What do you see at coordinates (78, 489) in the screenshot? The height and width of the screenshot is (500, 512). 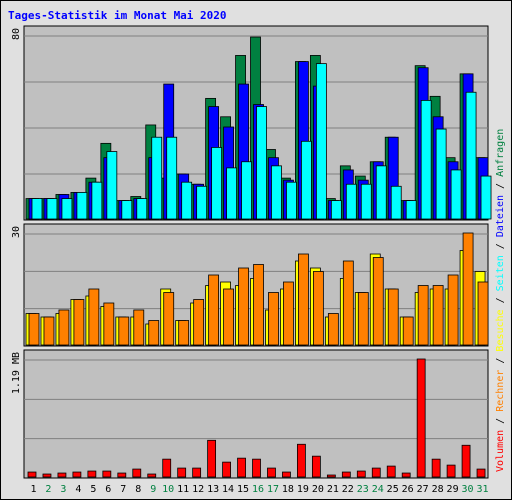 I see `x-tick-label: 4` at bounding box center [78, 489].